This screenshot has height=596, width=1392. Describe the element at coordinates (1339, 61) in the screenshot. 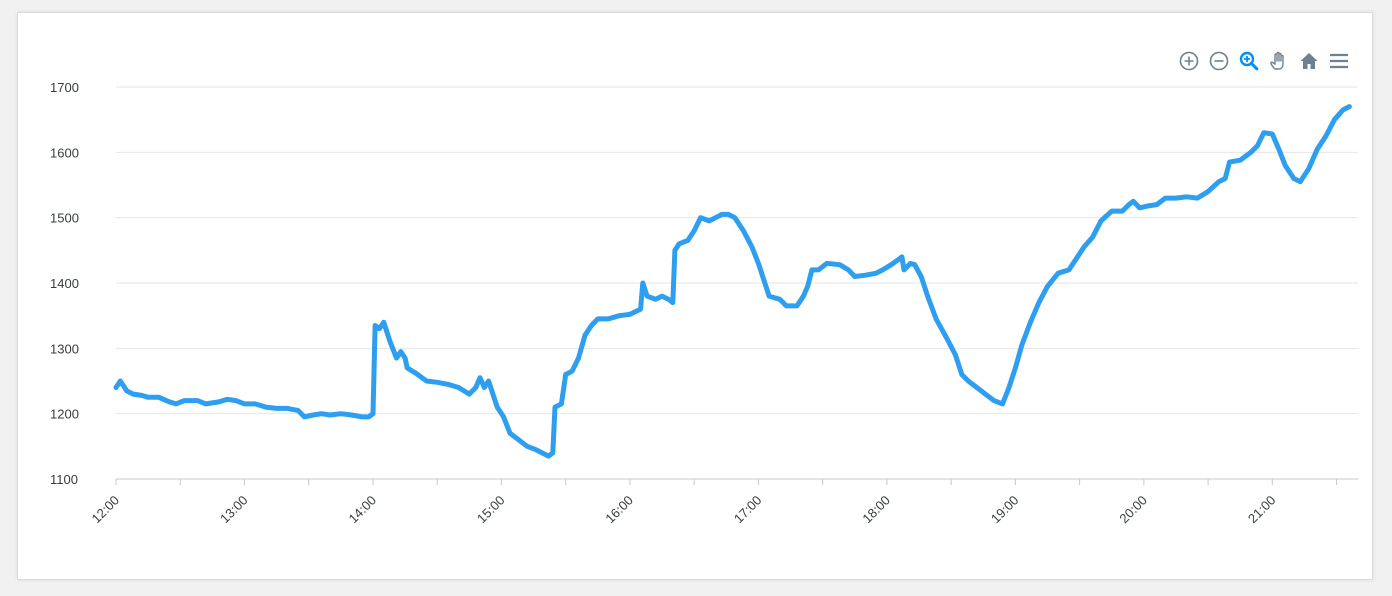

I see `menu-icon` at that location.